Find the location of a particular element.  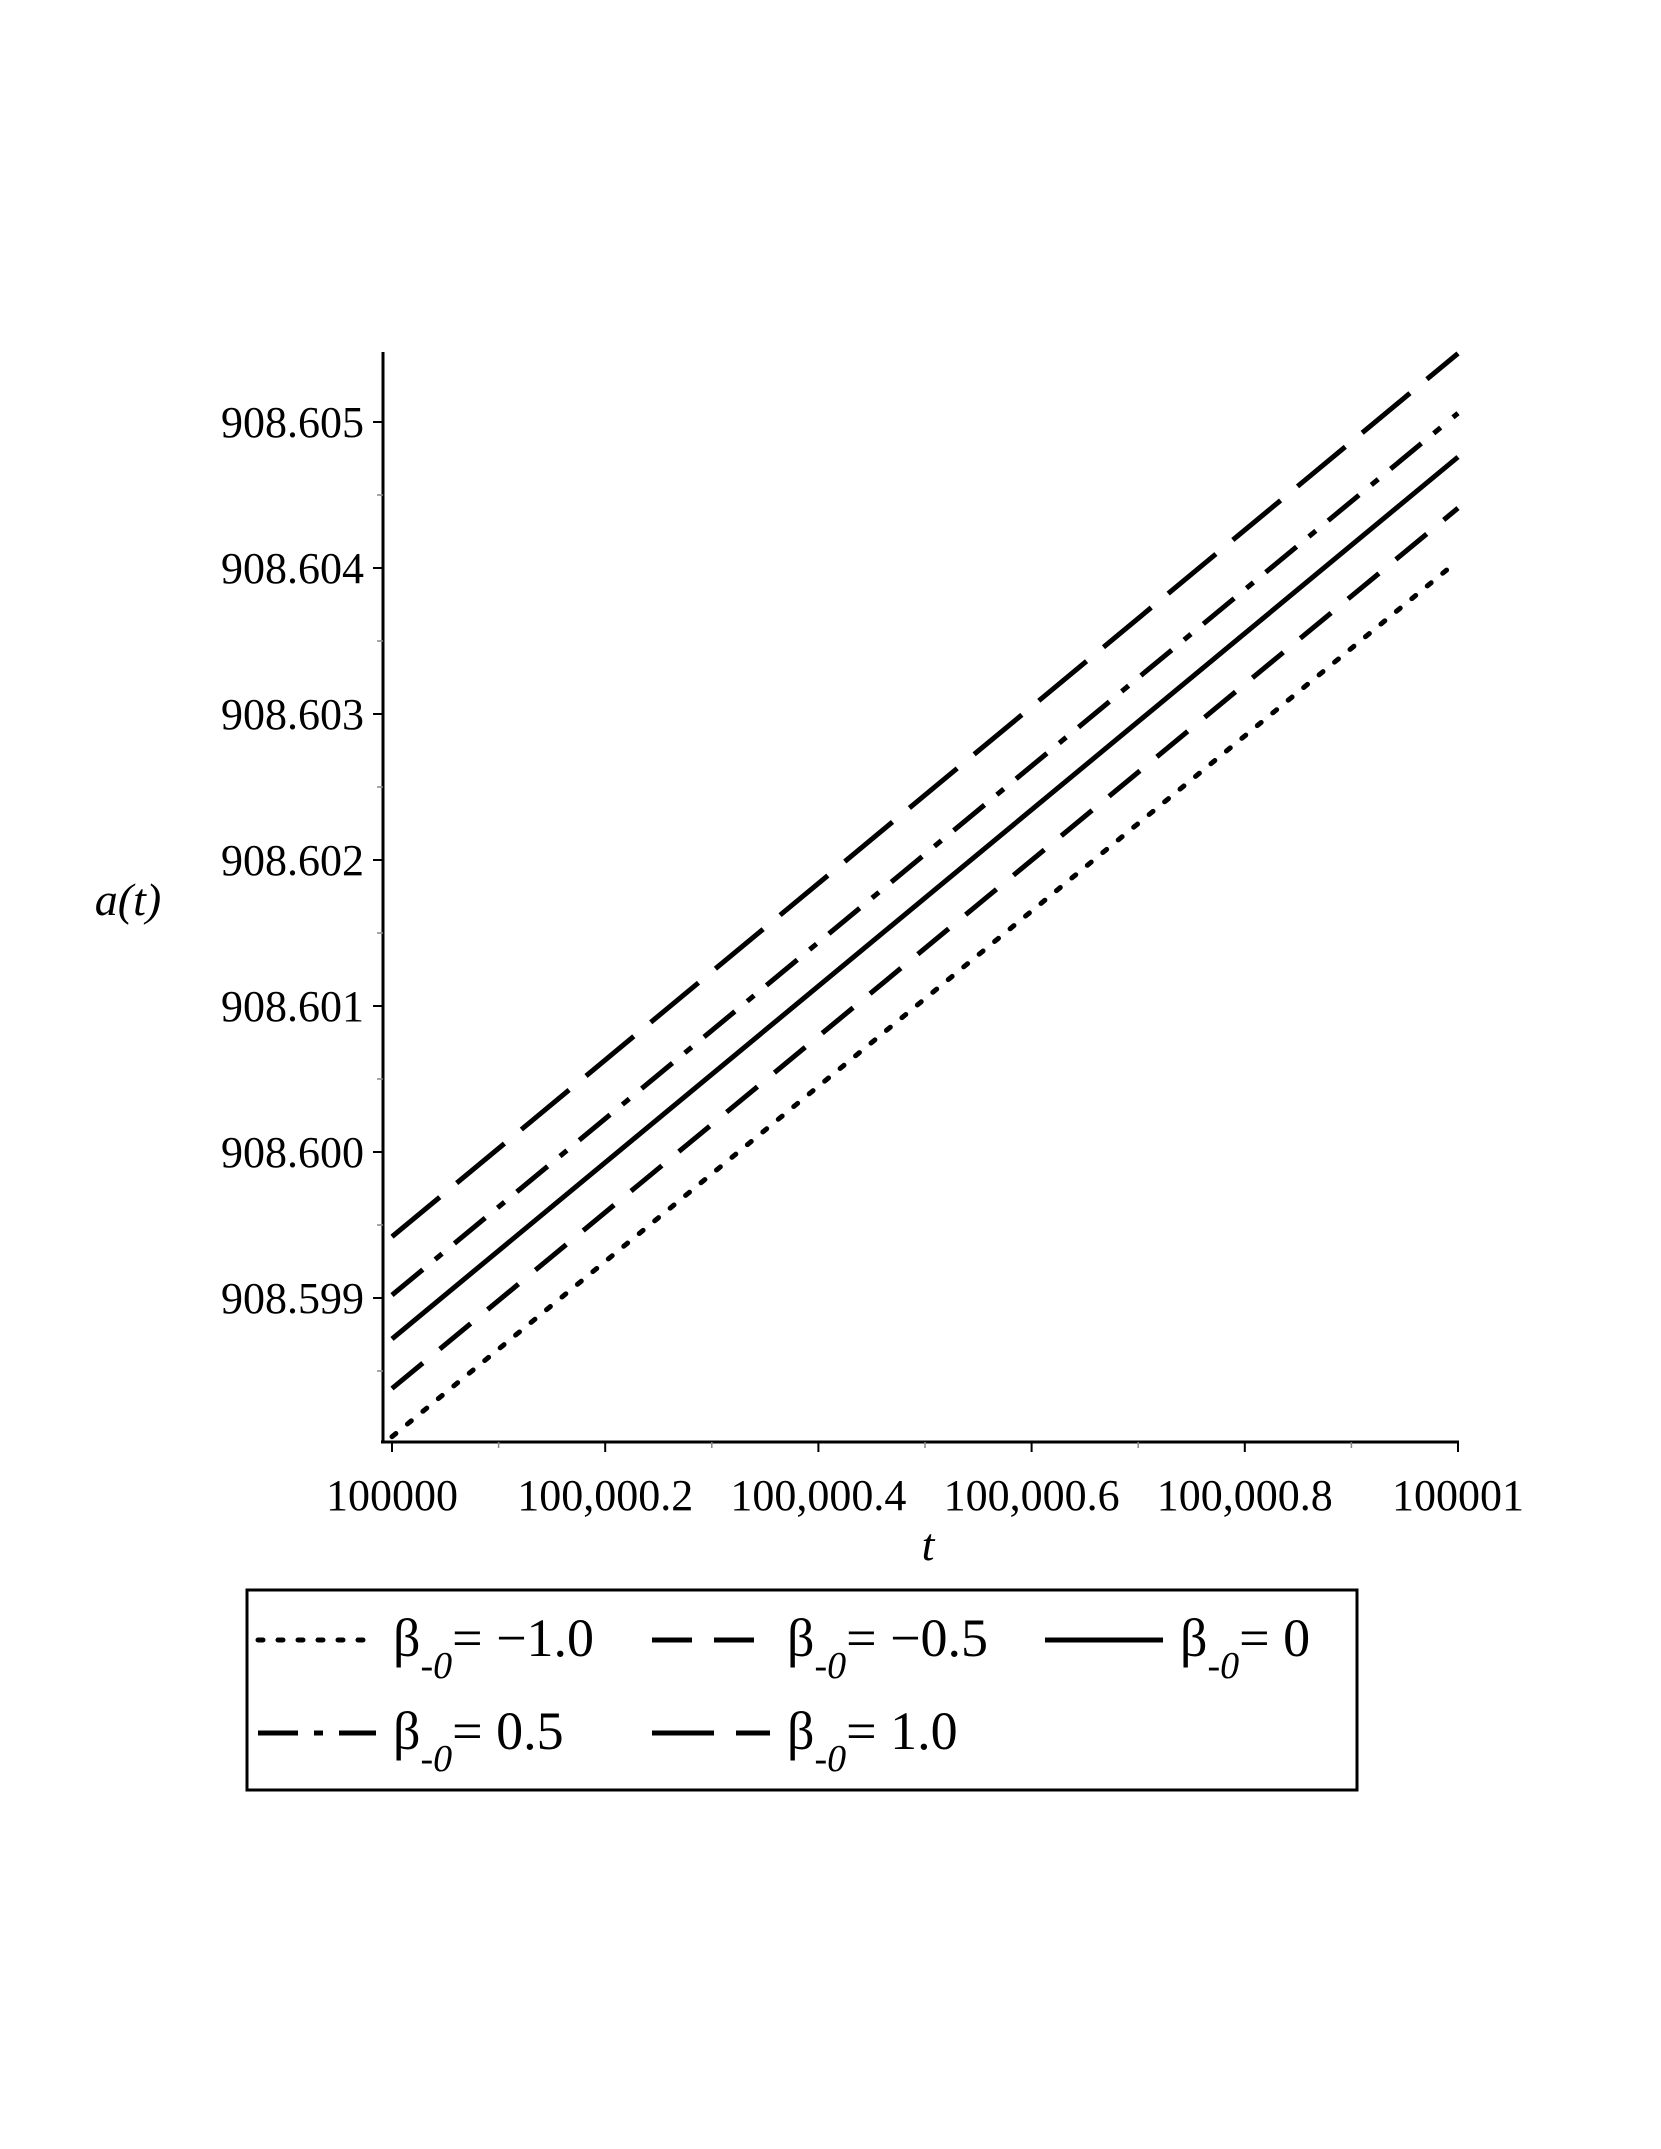

y-tick-label: 908.602 is located at coordinates (292, 860).